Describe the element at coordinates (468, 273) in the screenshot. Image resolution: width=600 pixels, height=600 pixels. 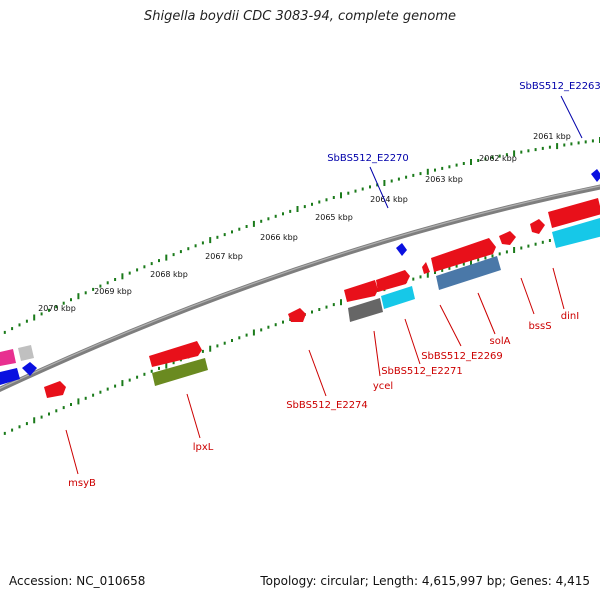
I see `feature-cds-steel` at that location.